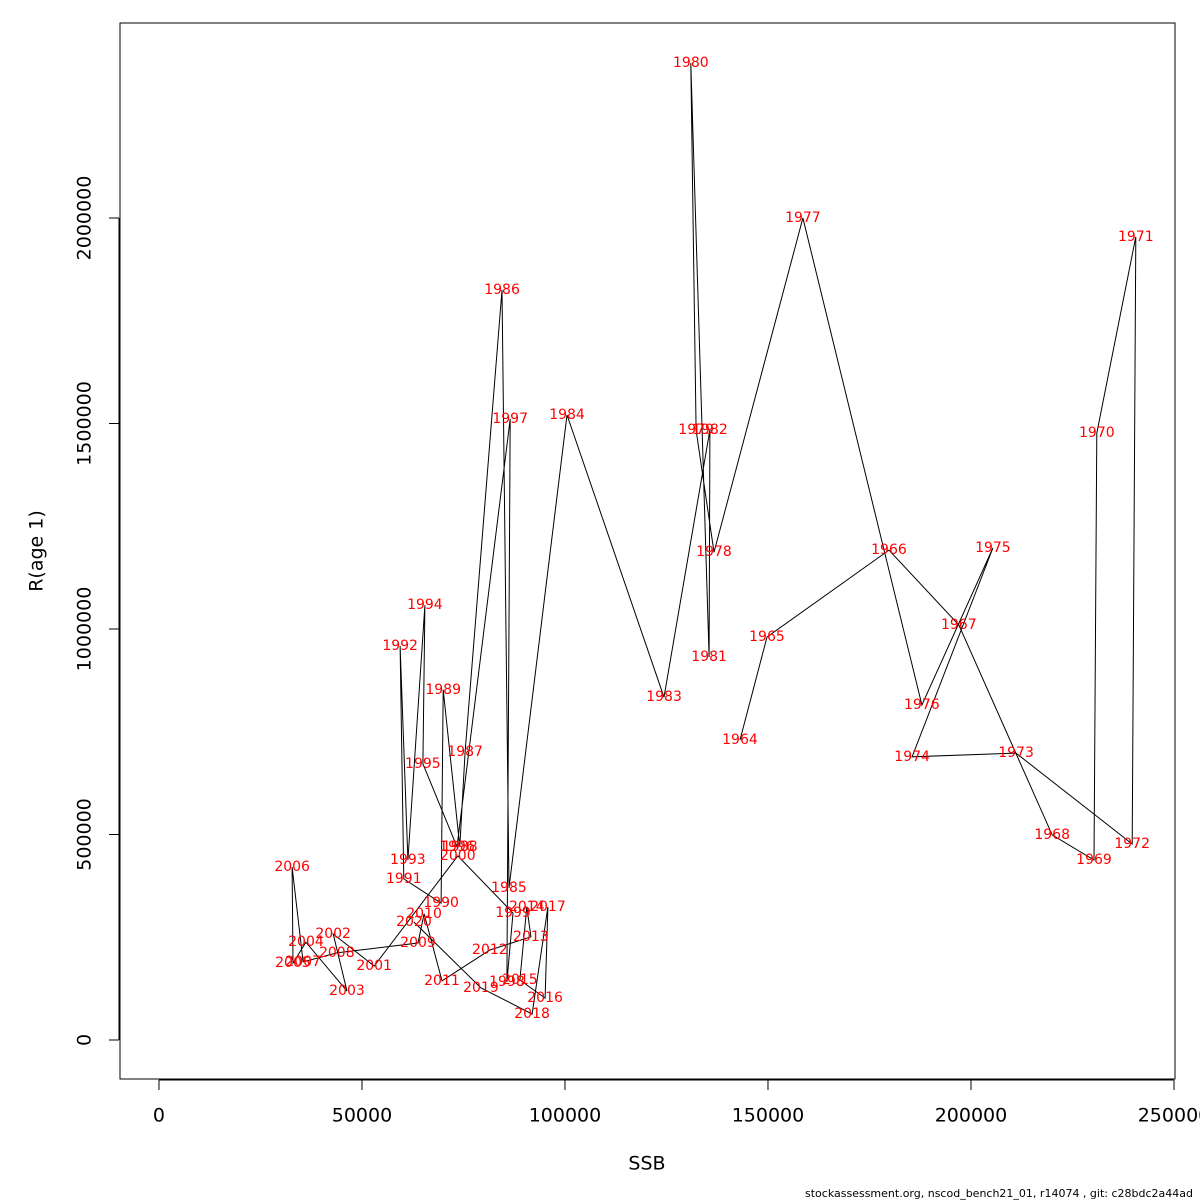 The width and height of the screenshot is (1200, 1200). What do you see at coordinates (646, 1164) in the screenshot?
I see `x-axis-label: SSB` at bounding box center [646, 1164].